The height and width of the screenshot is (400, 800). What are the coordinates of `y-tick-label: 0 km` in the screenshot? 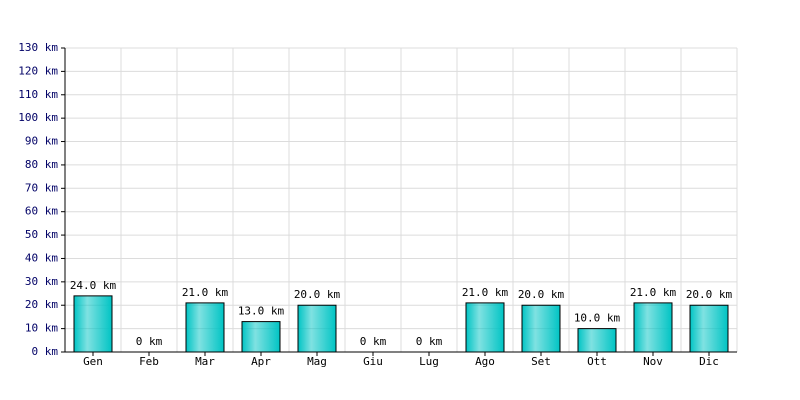 It's located at (45, 351).